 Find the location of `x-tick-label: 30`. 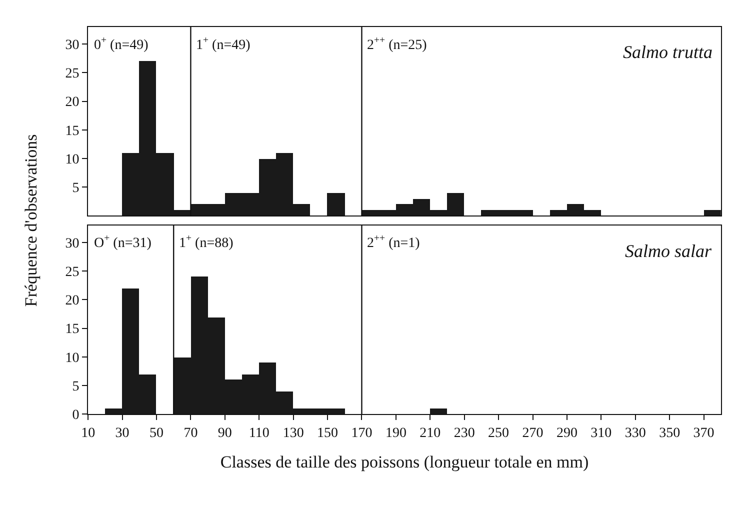

x-tick-label: 30 is located at coordinates (122, 434).